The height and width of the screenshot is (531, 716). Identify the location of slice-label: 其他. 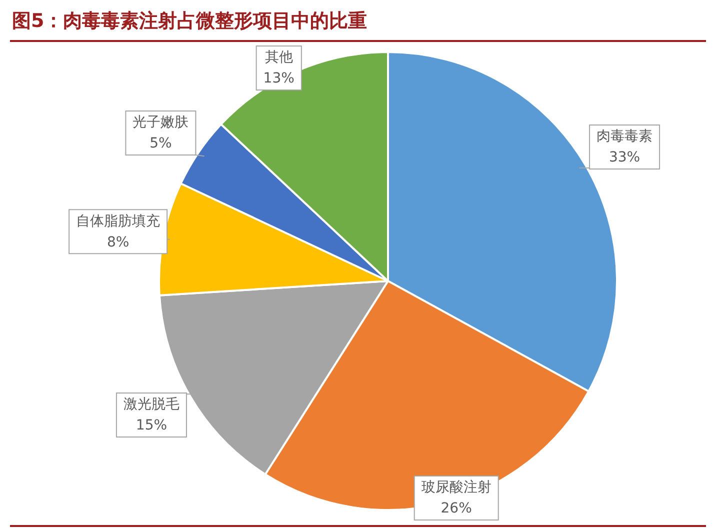
(278, 58).